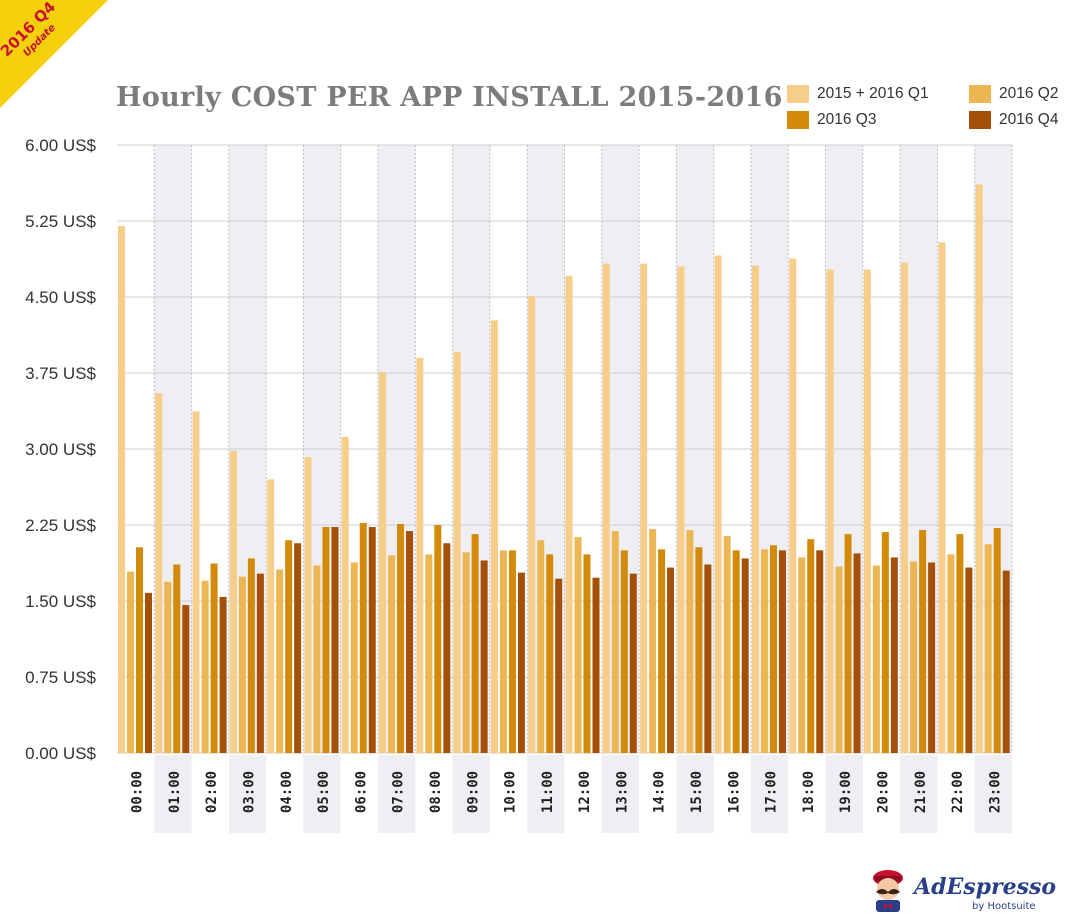  I want to click on bar-s1-20:00, so click(867, 511).